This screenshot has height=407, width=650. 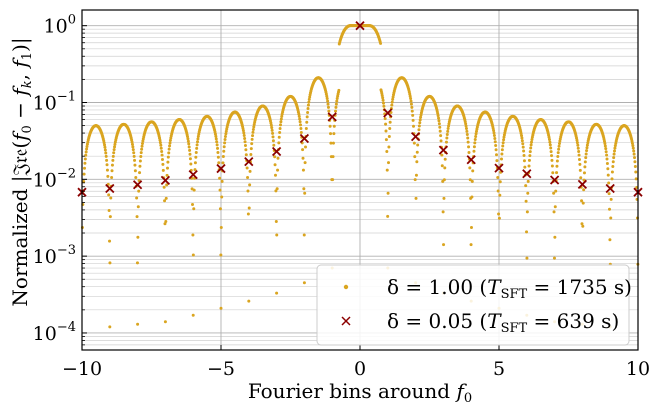 What do you see at coordinates (54, 332) in the screenshot?
I see `y-tick-label: 10⁻⁴` at bounding box center [54, 332].